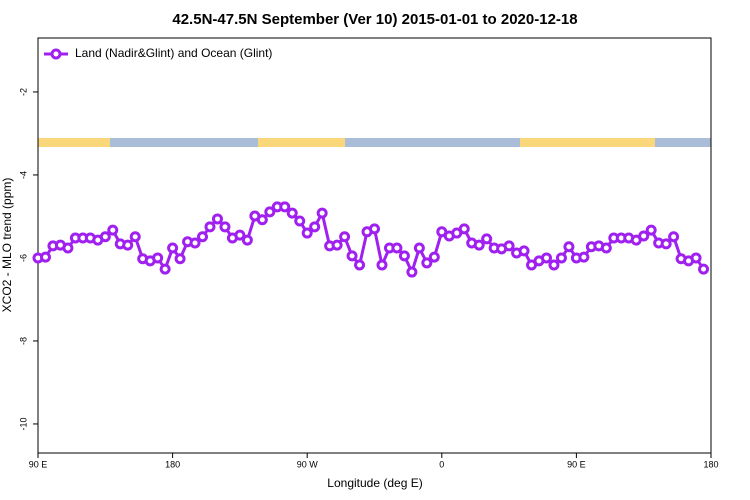 The image size is (750, 500). Describe the element at coordinates (23, 341) in the screenshot. I see `y-tick-label: -8` at that location.